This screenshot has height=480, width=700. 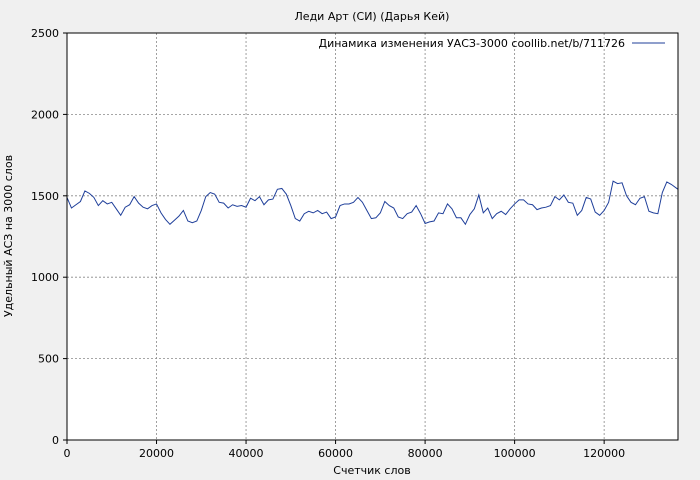 I want to click on y-tick-label: 1500, so click(x=45, y=196).